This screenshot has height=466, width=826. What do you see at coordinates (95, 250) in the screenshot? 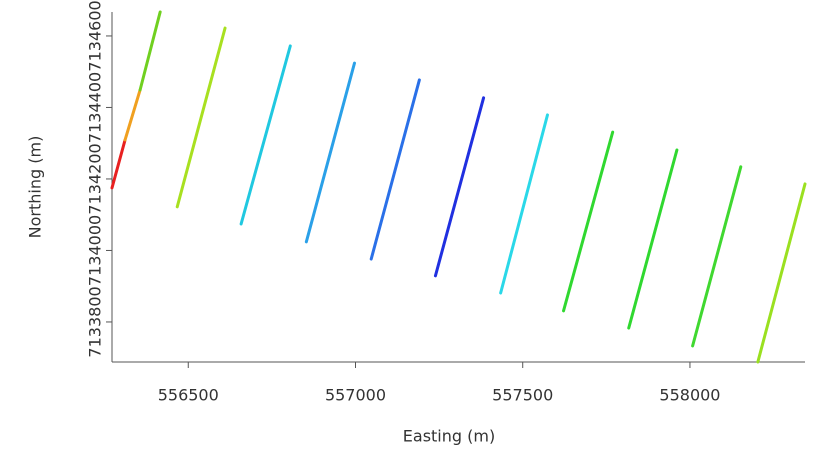
I see `y-tick-label: 7134000` at bounding box center [95, 250].